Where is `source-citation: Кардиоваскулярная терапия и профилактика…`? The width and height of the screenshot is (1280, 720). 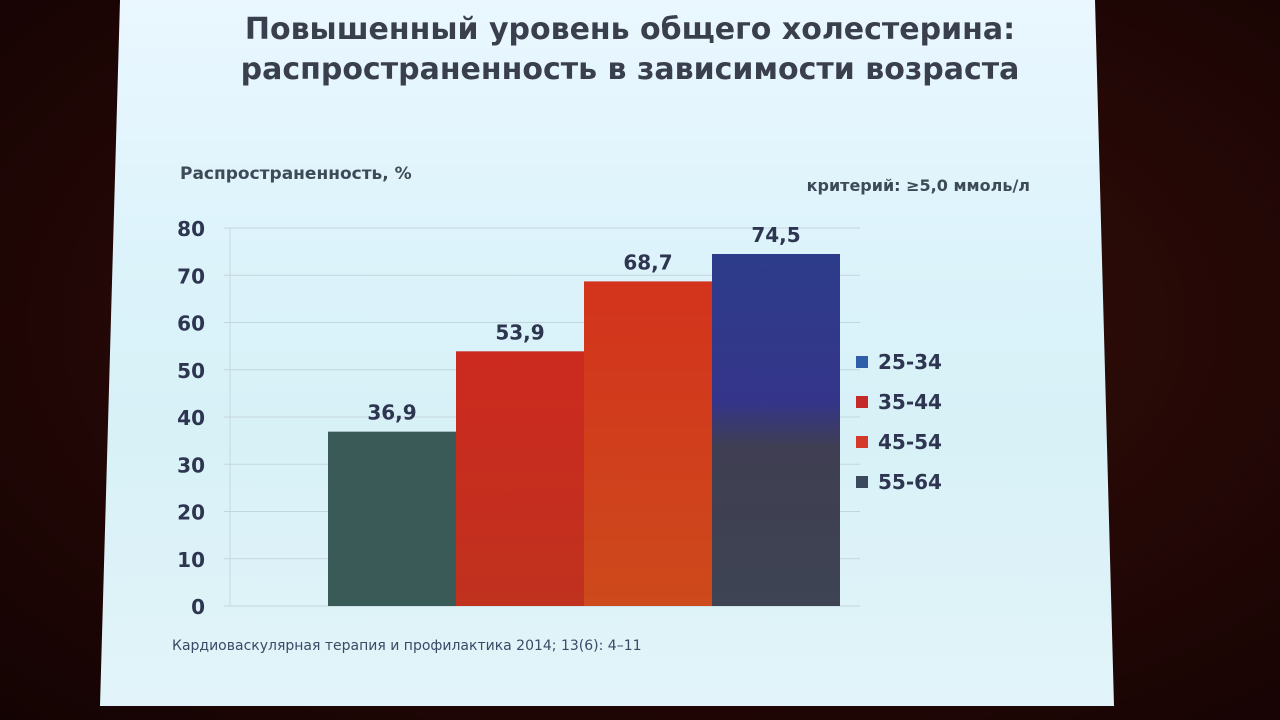
source-citation: Кардиоваскулярная терапия и профилактика… is located at coordinates (407, 646).